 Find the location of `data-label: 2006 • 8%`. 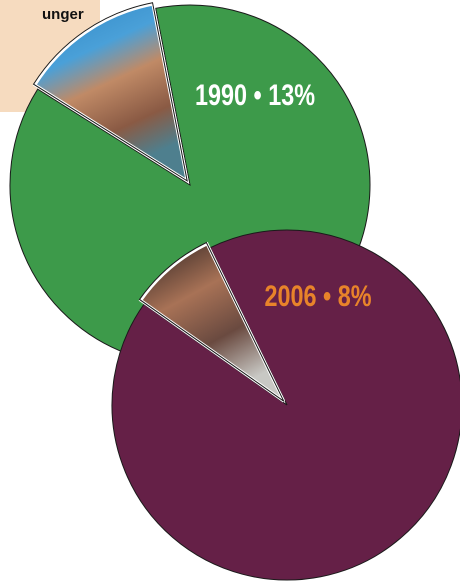

data-label: 2006 • 8% is located at coordinates (317, 295).